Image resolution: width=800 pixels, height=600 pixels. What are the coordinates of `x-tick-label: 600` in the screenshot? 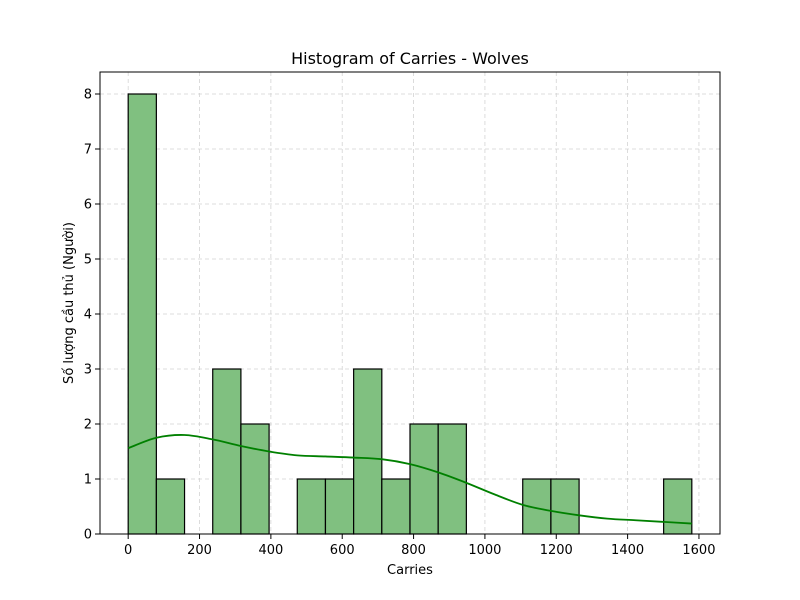 It's located at (342, 550).